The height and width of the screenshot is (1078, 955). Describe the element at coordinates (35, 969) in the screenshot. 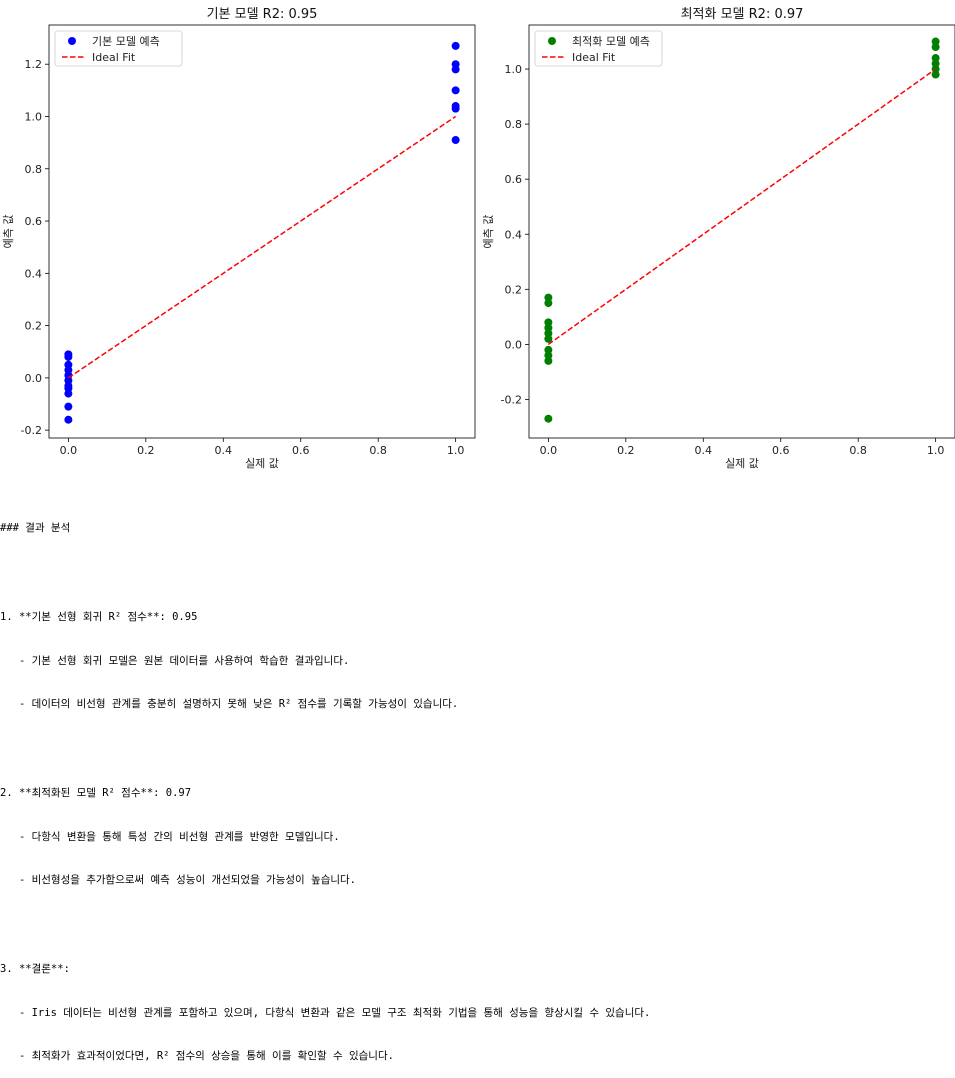

I see `section-3-title: 3. **결론**:` at that location.